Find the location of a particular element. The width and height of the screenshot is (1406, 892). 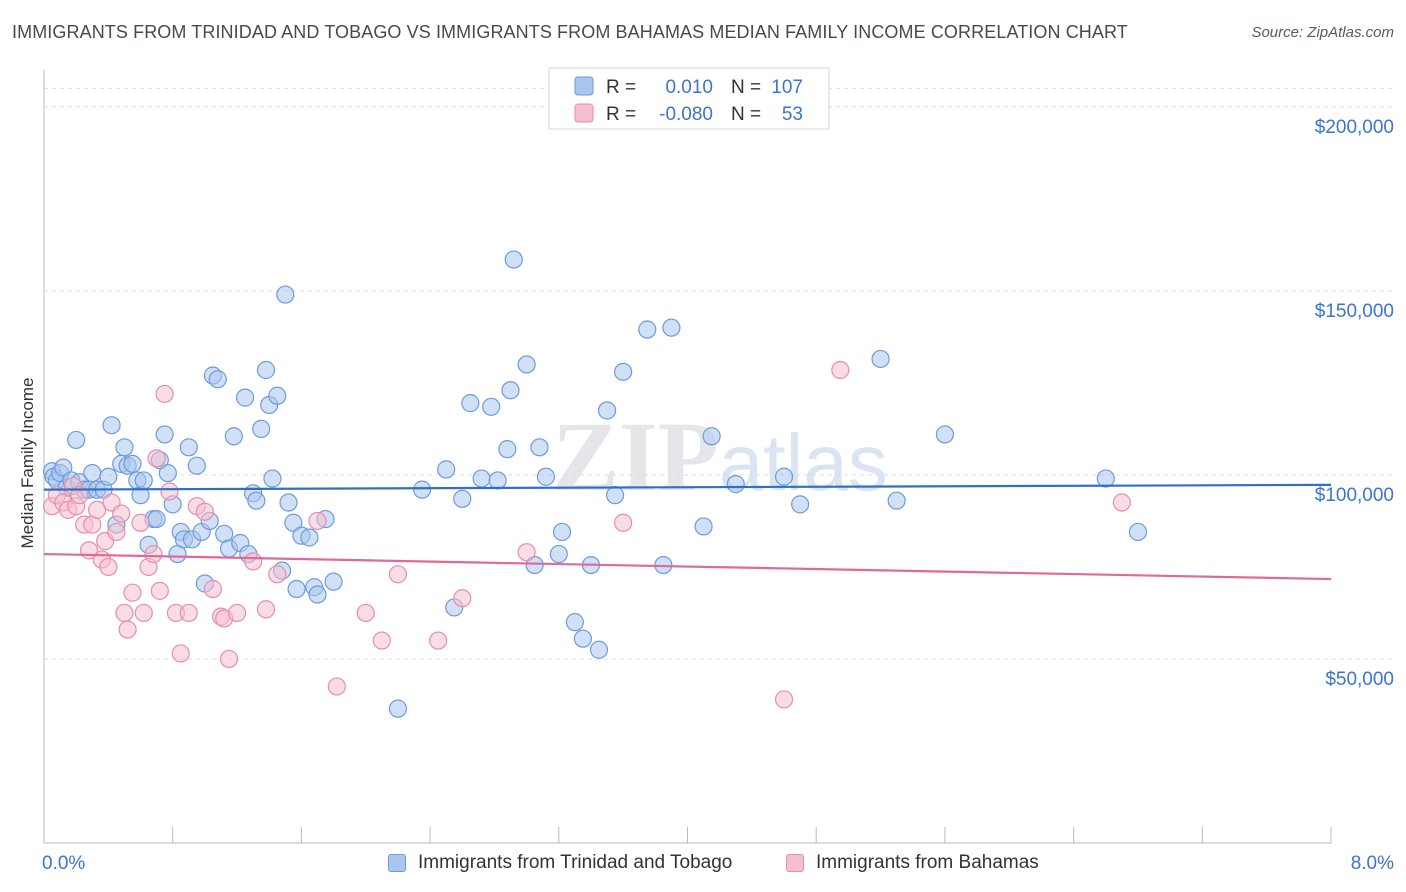

trend-lines is located at coordinates (687, 532).